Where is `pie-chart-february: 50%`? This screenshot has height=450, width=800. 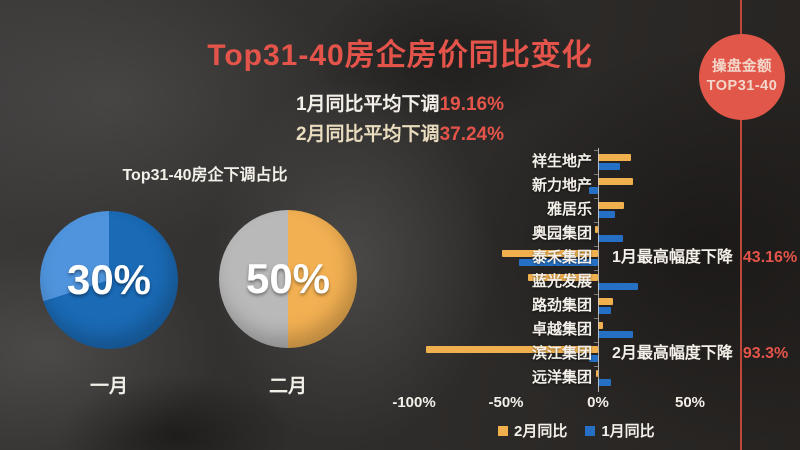 pie-chart-february: 50% is located at coordinates (288, 279).